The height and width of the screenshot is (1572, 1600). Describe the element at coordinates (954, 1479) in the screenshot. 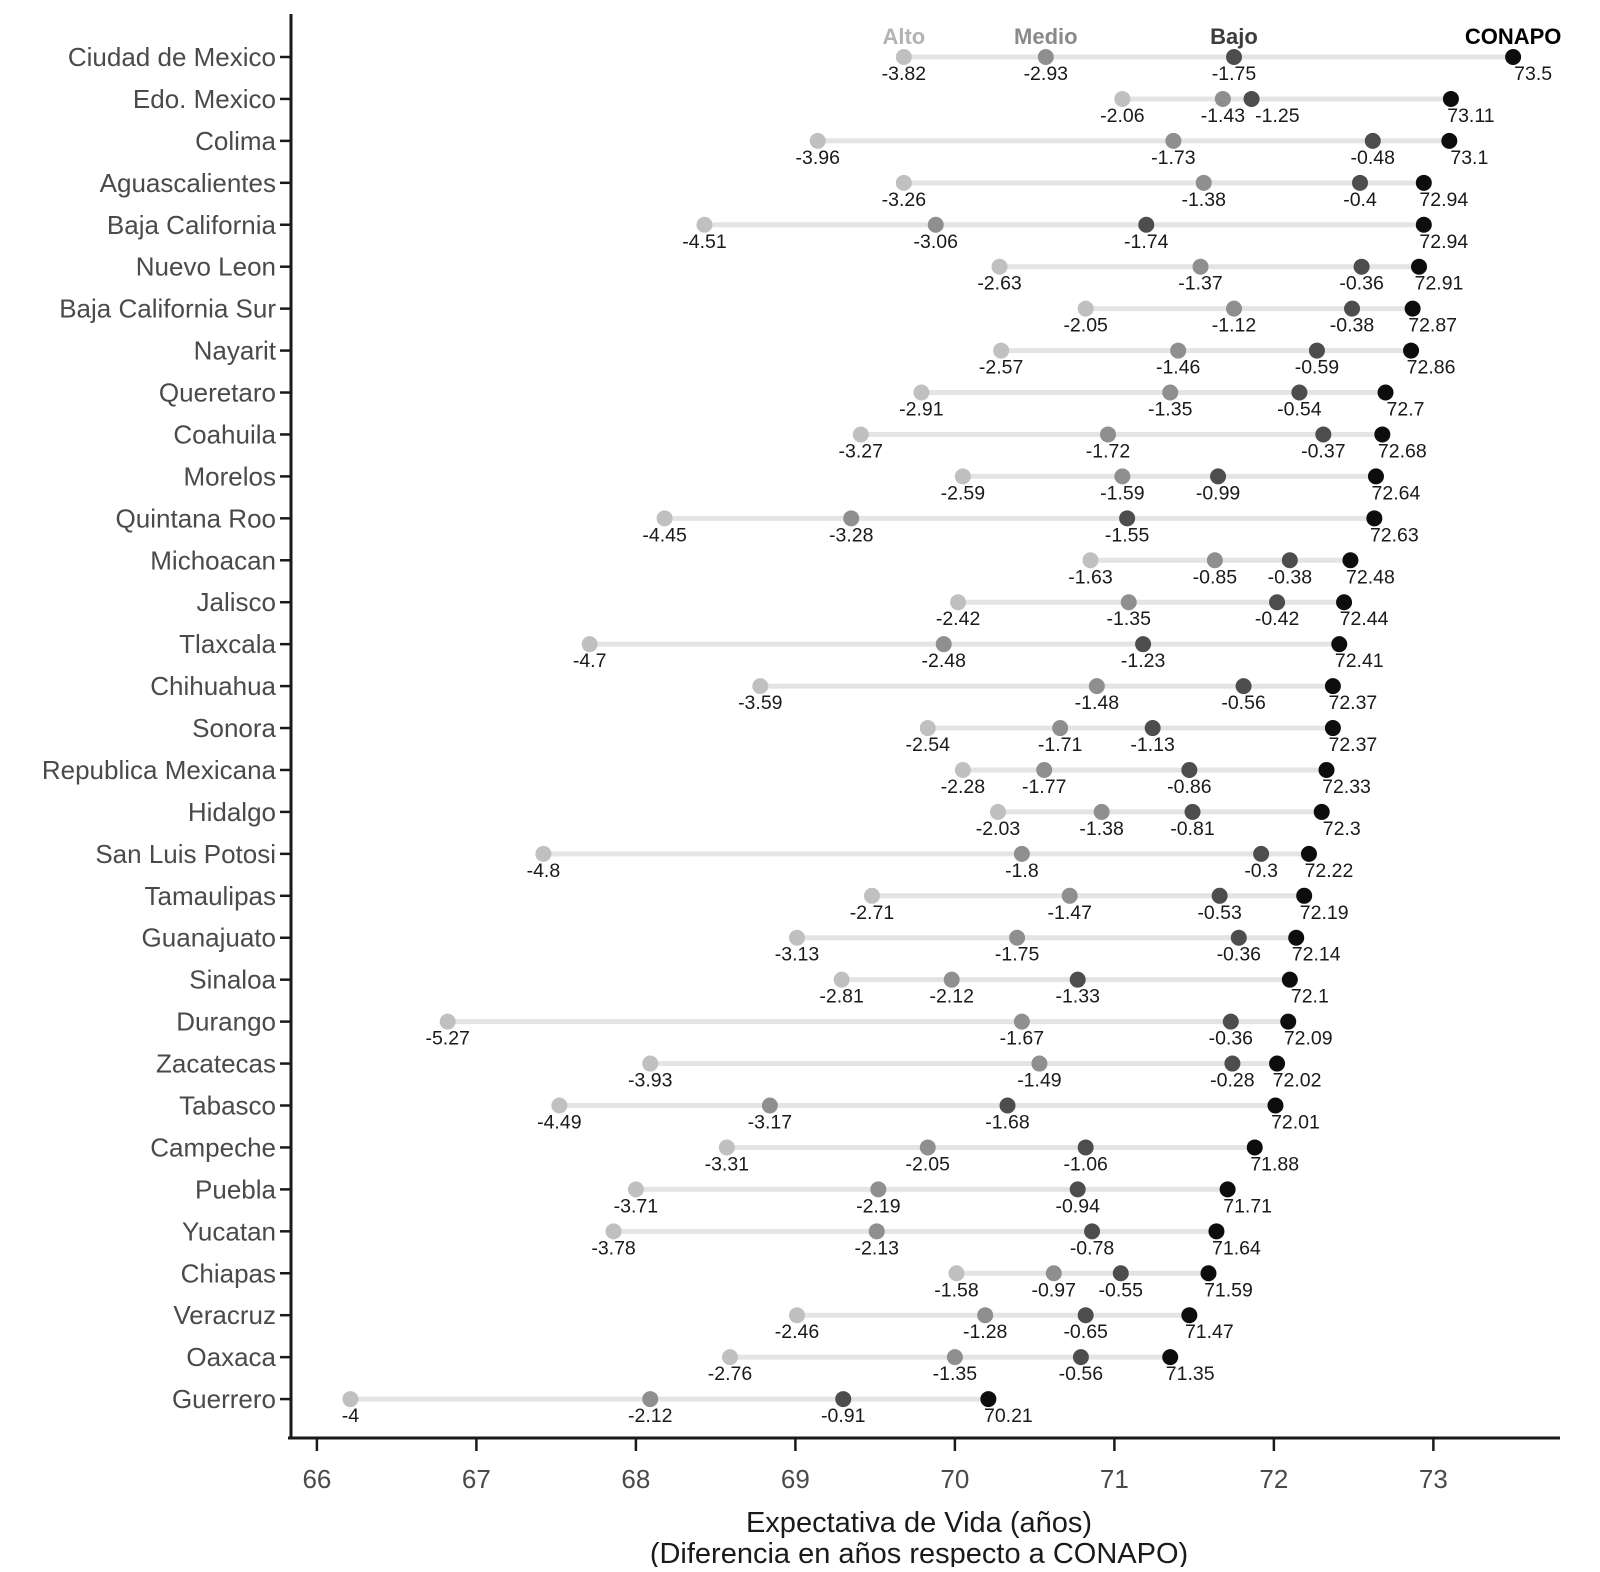

I see `x-tick-label: 70` at that location.